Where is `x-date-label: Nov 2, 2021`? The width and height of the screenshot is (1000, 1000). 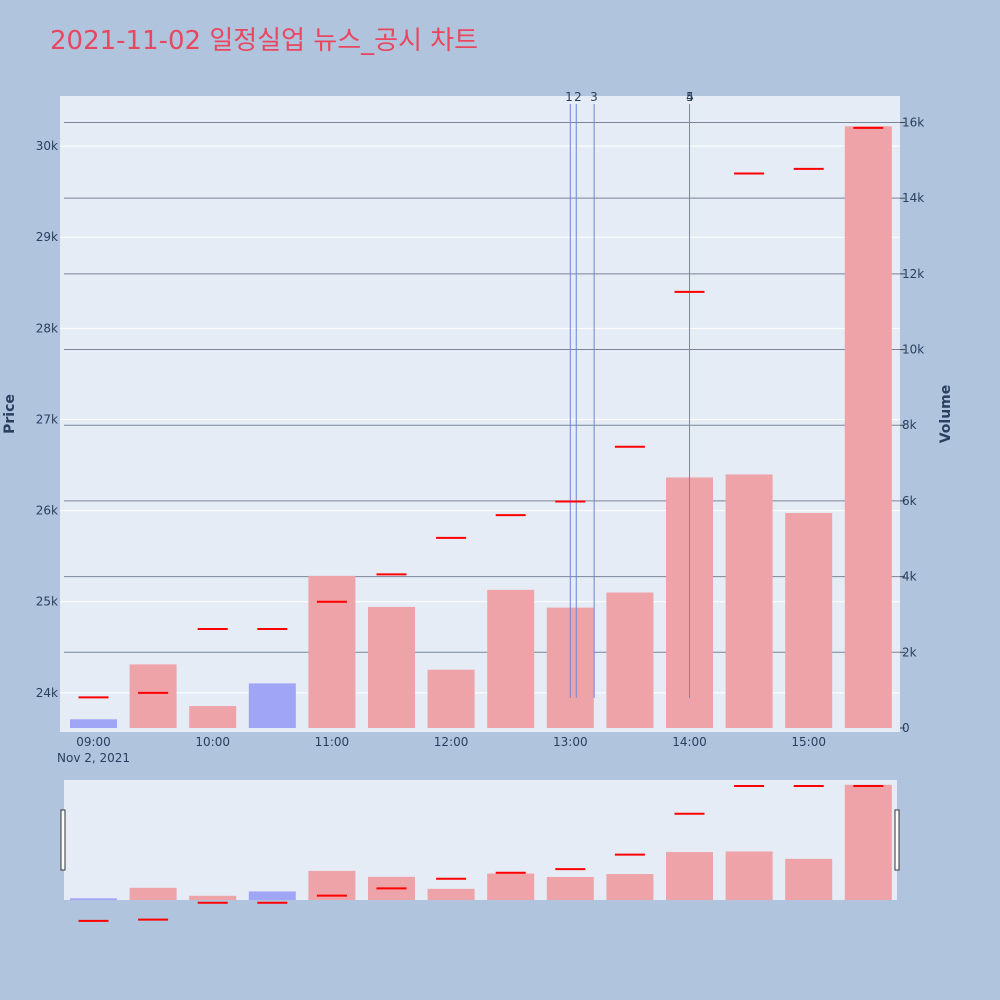
x-date-label: Nov 2, 2021 is located at coordinates (93, 758).